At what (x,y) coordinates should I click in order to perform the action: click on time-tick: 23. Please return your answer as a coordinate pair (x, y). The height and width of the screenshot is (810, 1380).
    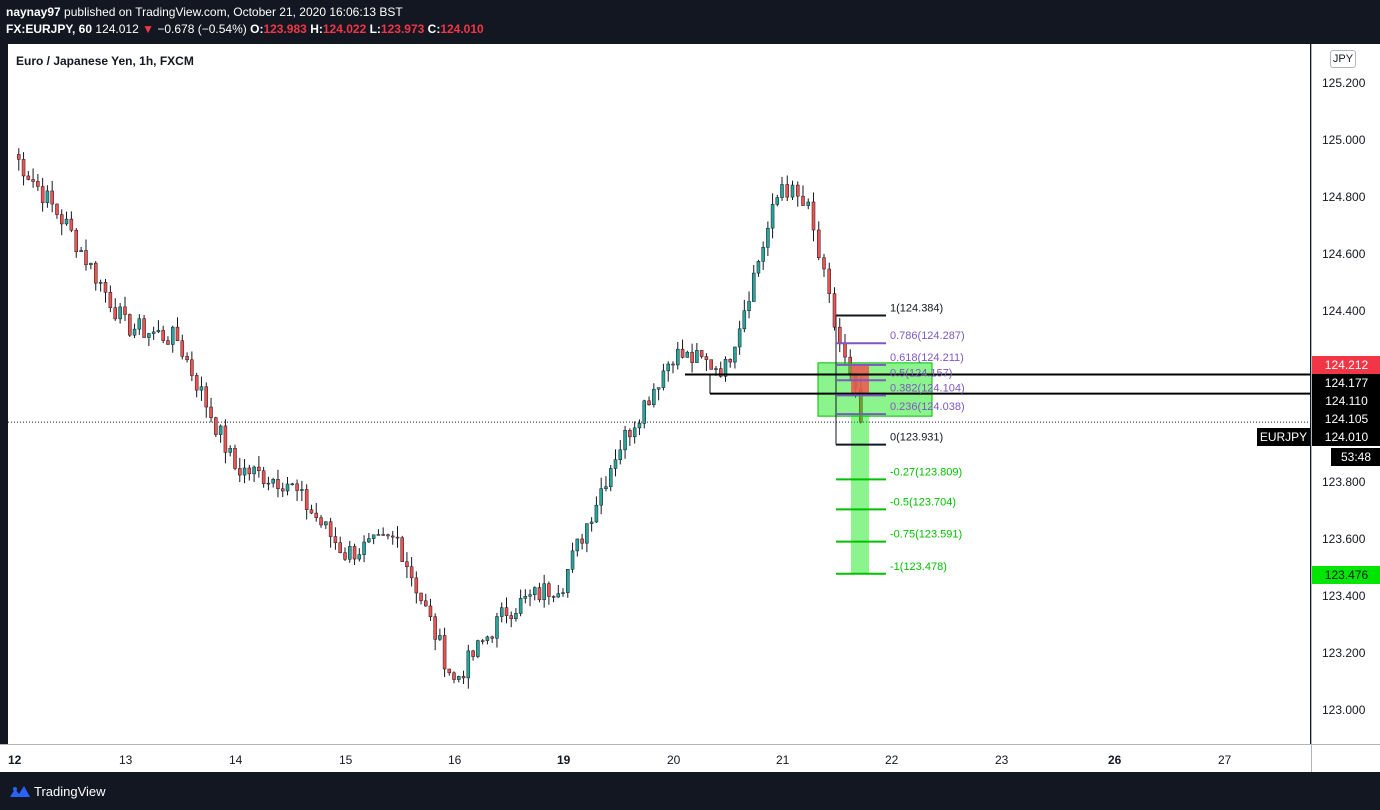
    Looking at the image, I should click on (1002, 760).